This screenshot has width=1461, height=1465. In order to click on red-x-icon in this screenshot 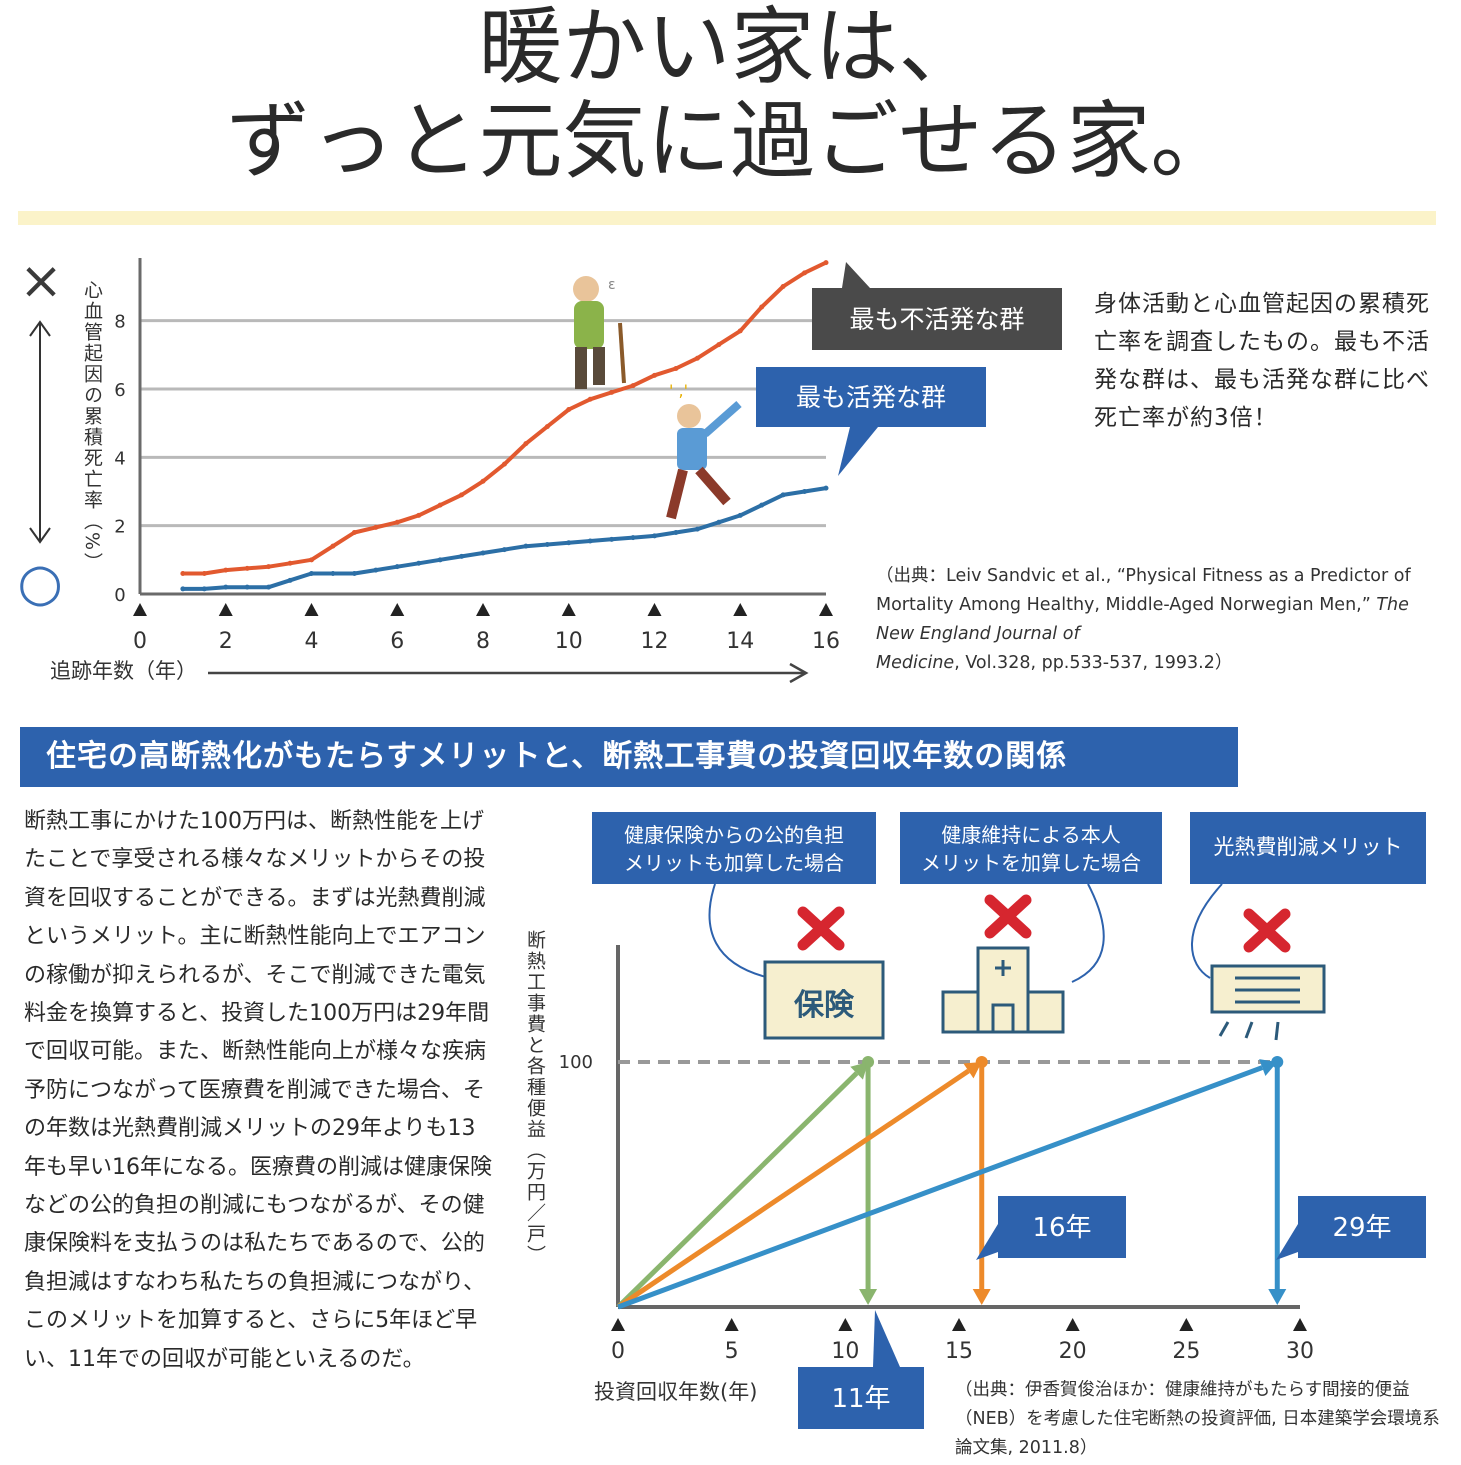, I will do `click(1044, 923)`.